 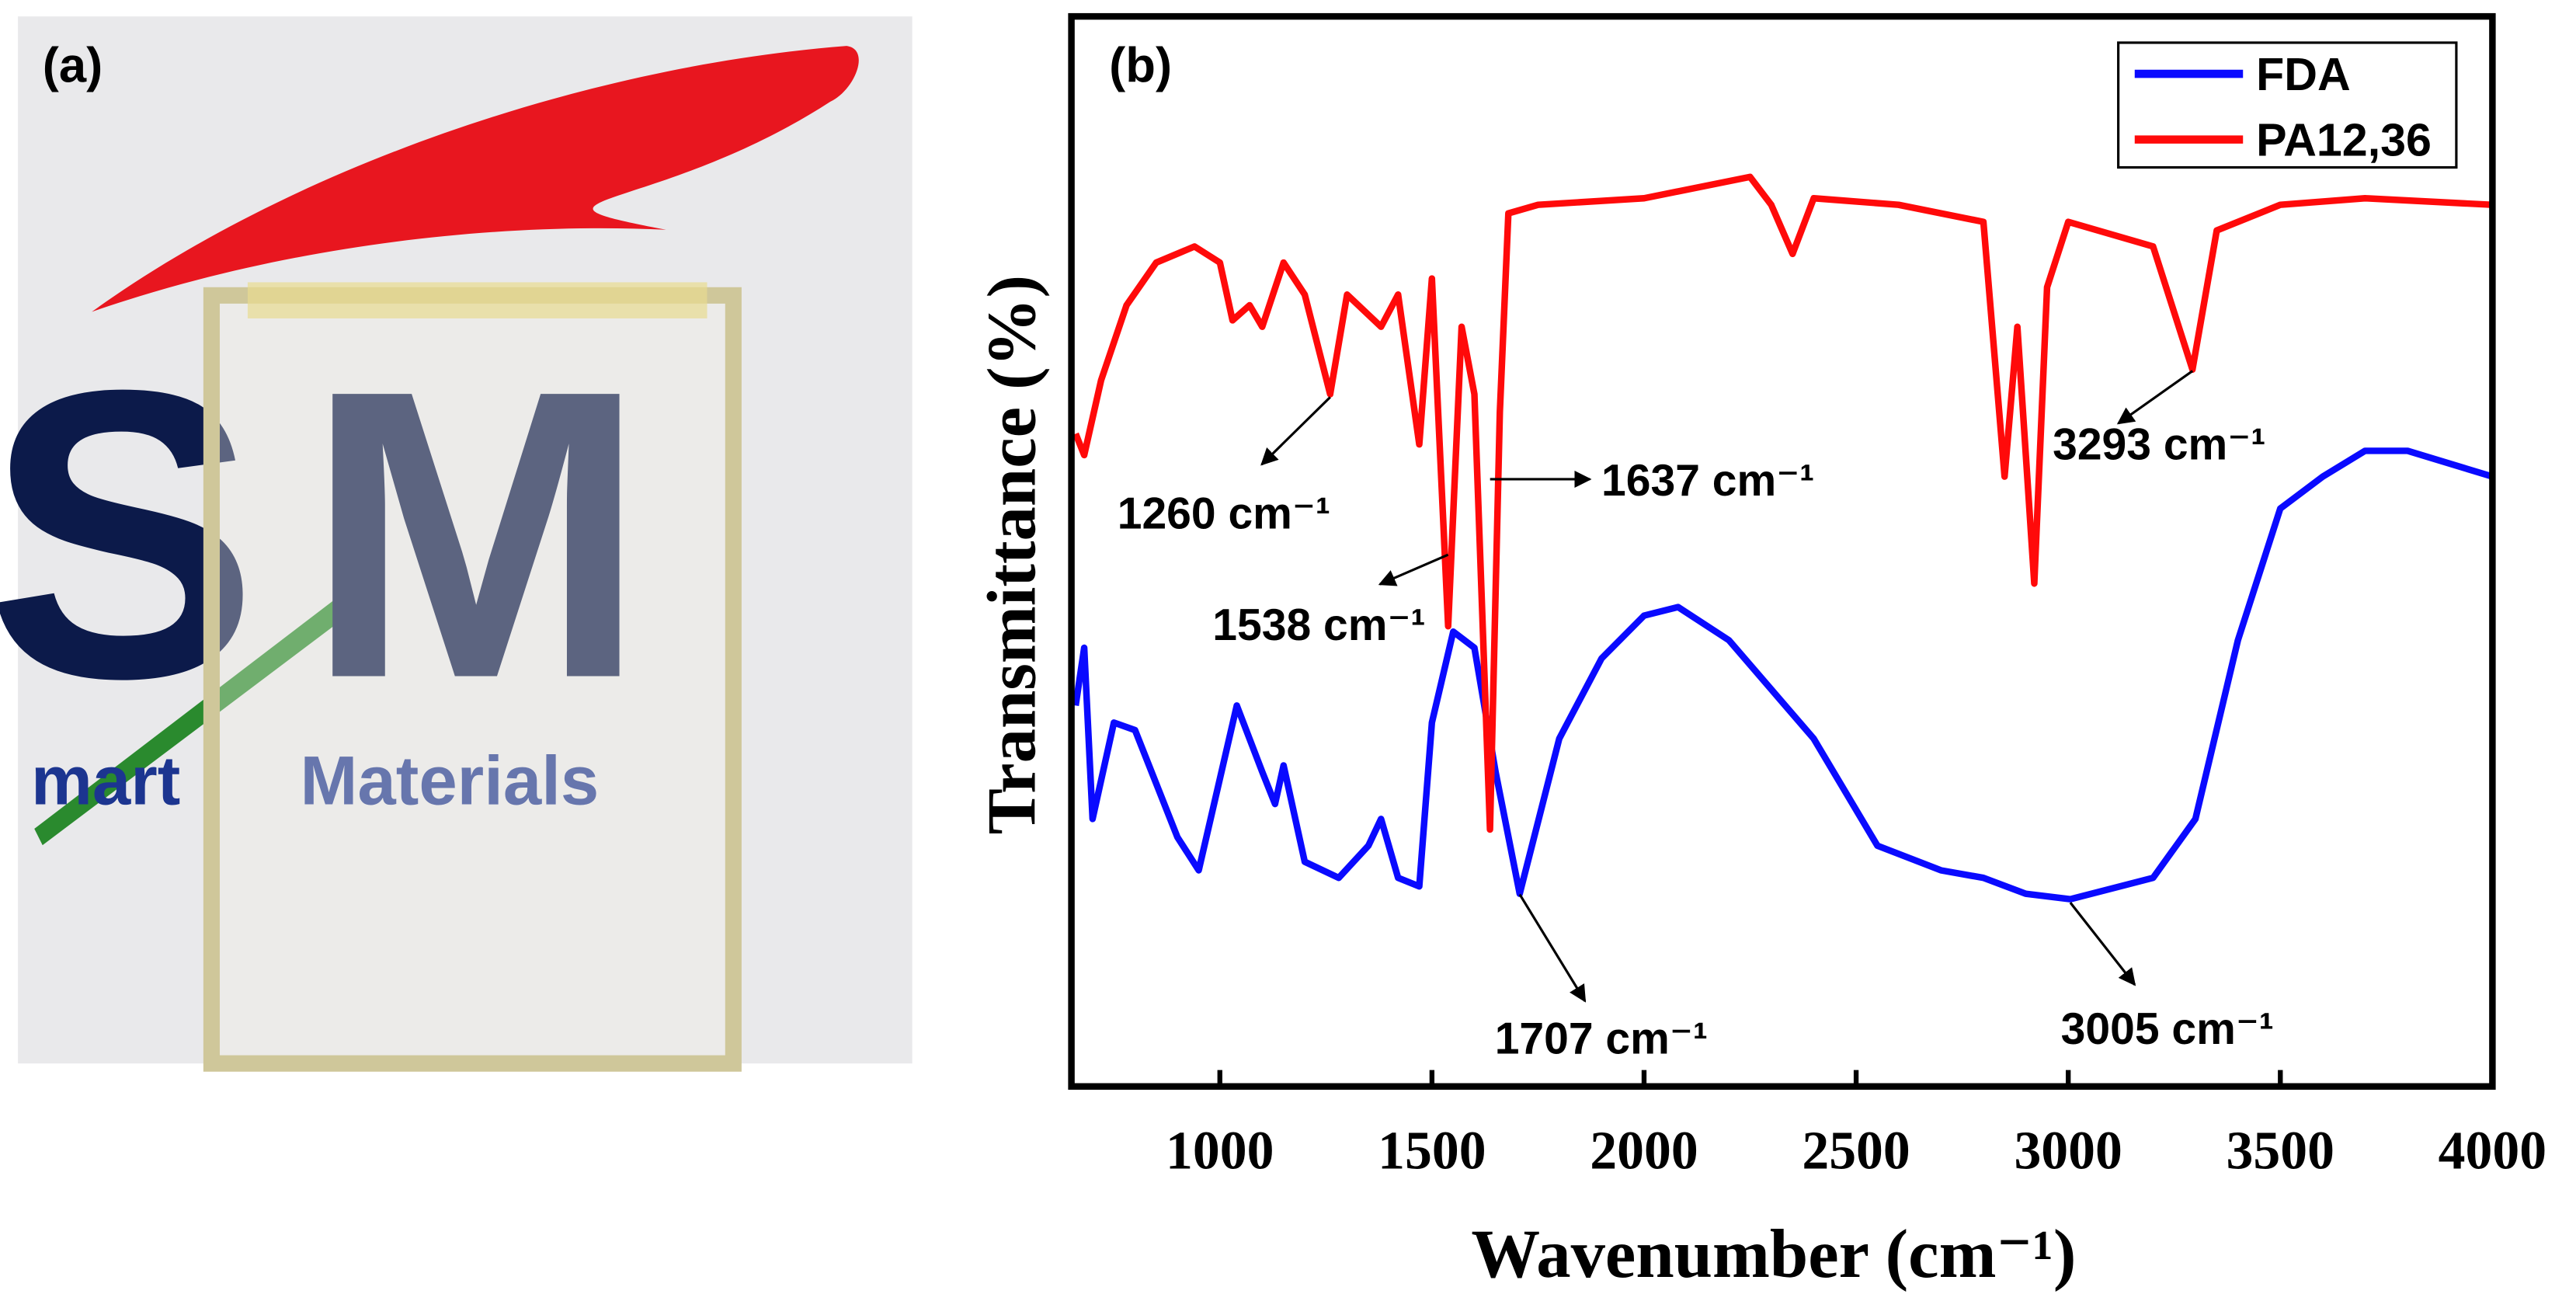 I want to click on swoosh, so click(x=476, y=179).